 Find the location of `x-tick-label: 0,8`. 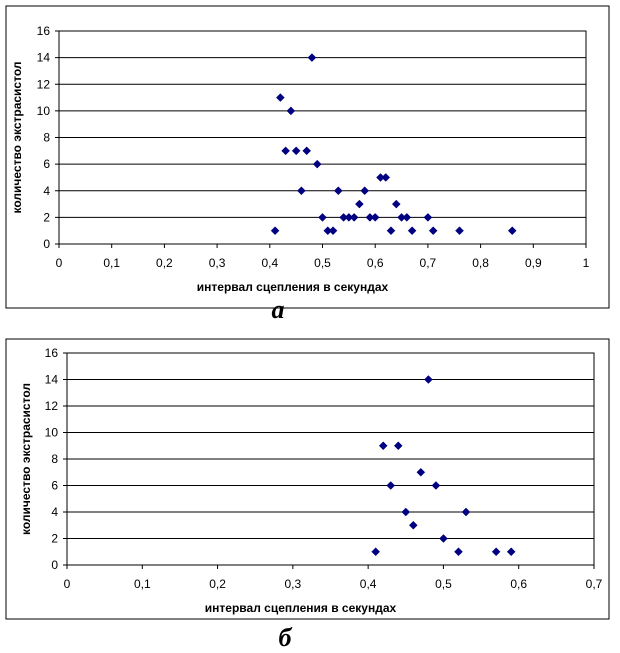

x-tick-label: 0,8 is located at coordinates (480, 263).